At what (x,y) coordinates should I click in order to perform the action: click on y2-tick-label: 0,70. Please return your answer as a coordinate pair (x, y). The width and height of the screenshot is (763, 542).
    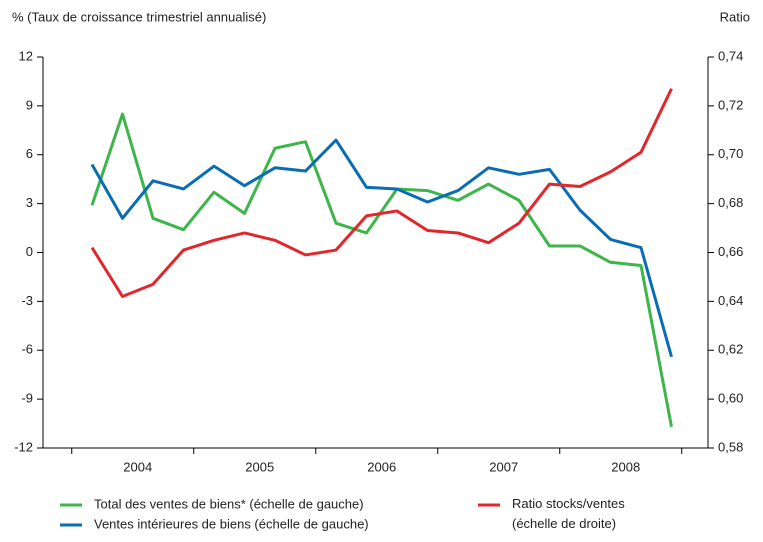
    Looking at the image, I should click on (730, 153).